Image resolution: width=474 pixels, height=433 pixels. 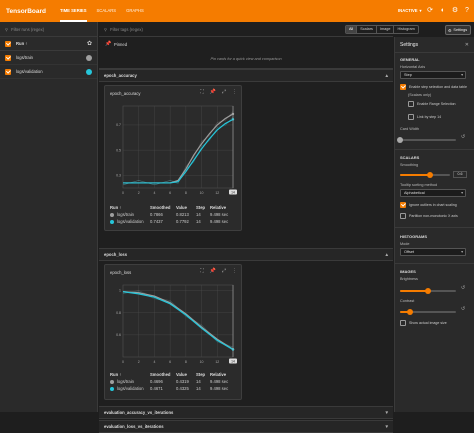 What do you see at coordinates (386, 29) in the screenshot?
I see `view-tab-image: Image` at bounding box center [386, 29].